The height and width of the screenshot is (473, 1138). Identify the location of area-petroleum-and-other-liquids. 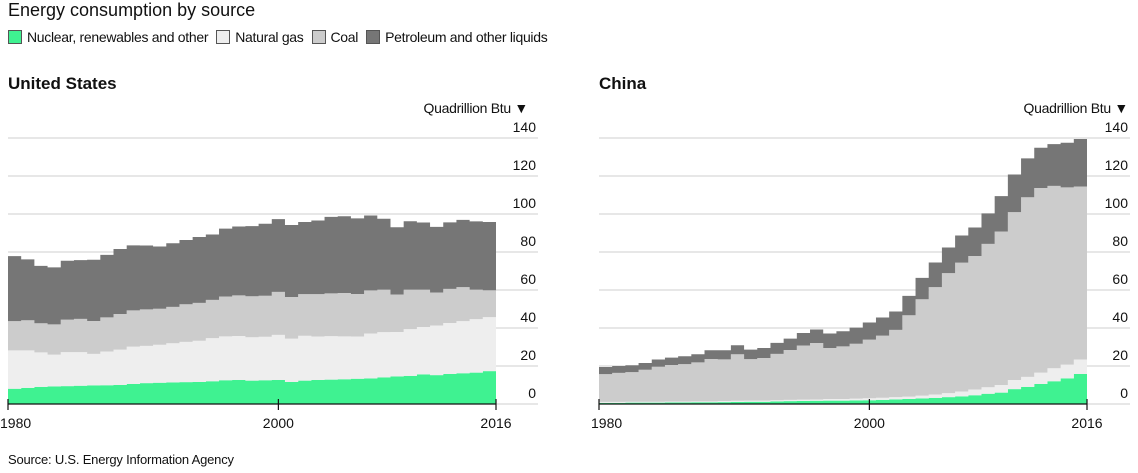
(252, 270).